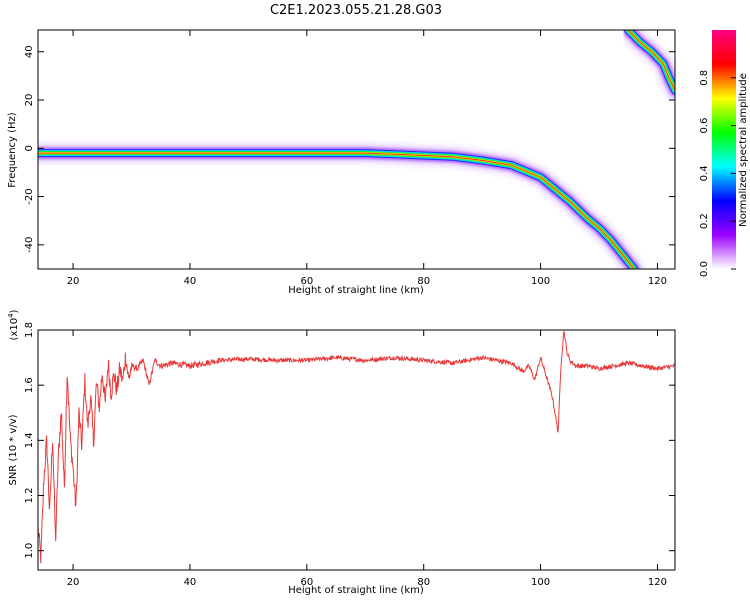 The width and height of the screenshot is (750, 600). I want to click on spectrogram-x-tick-label: 100, so click(540, 281).